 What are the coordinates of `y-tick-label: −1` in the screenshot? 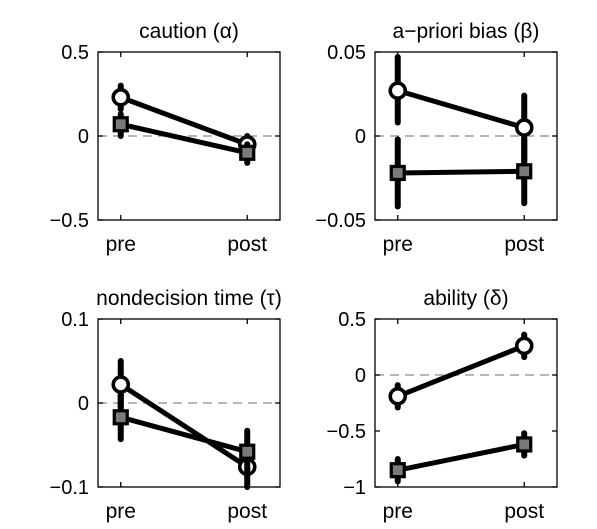 It's located at (354, 488).